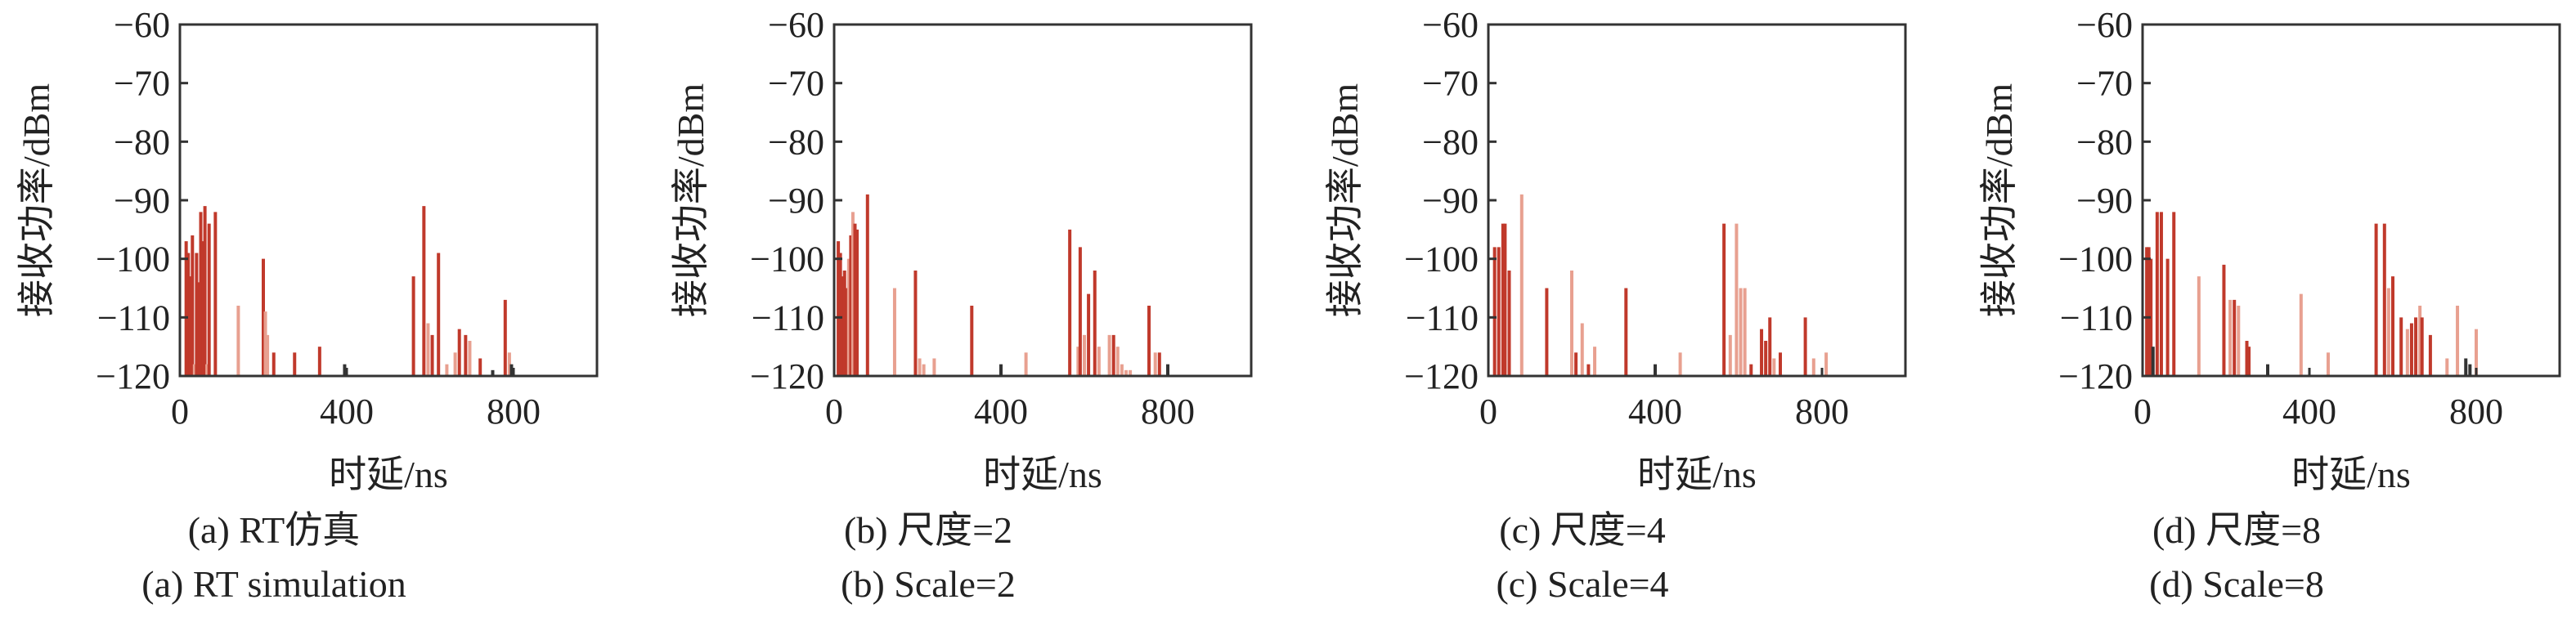 This screenshot has height=622, width=2576. I want to click on caption-chinese: (c) 尺度=4, so click(1583, 530).